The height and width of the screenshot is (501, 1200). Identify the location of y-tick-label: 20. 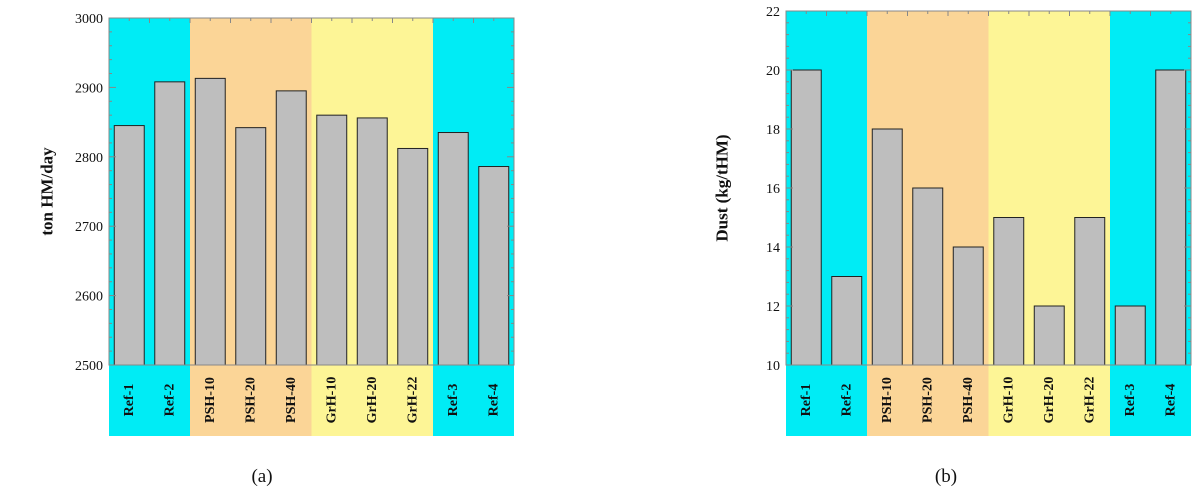
(773, 71).